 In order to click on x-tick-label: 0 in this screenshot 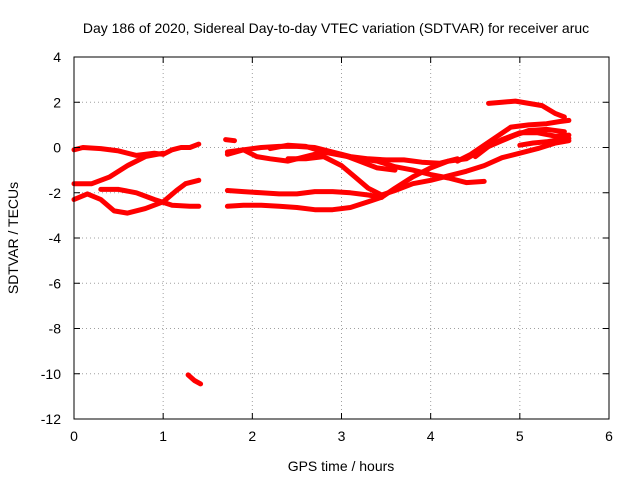, I will do `click(74, 436)`.